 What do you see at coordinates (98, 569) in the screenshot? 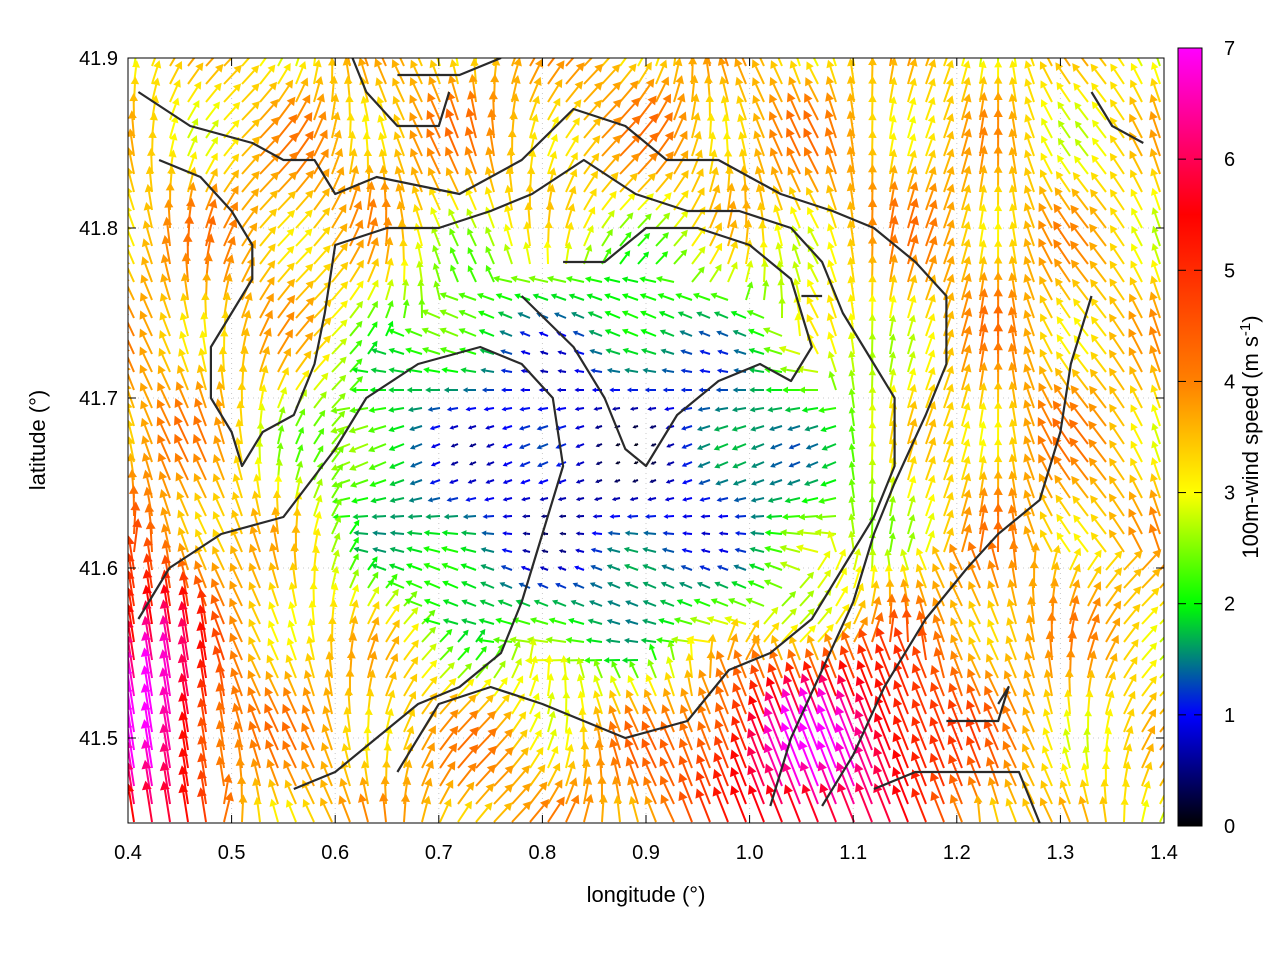
I see `y-tick-label: 41.6` at bounding box center [98, 569].